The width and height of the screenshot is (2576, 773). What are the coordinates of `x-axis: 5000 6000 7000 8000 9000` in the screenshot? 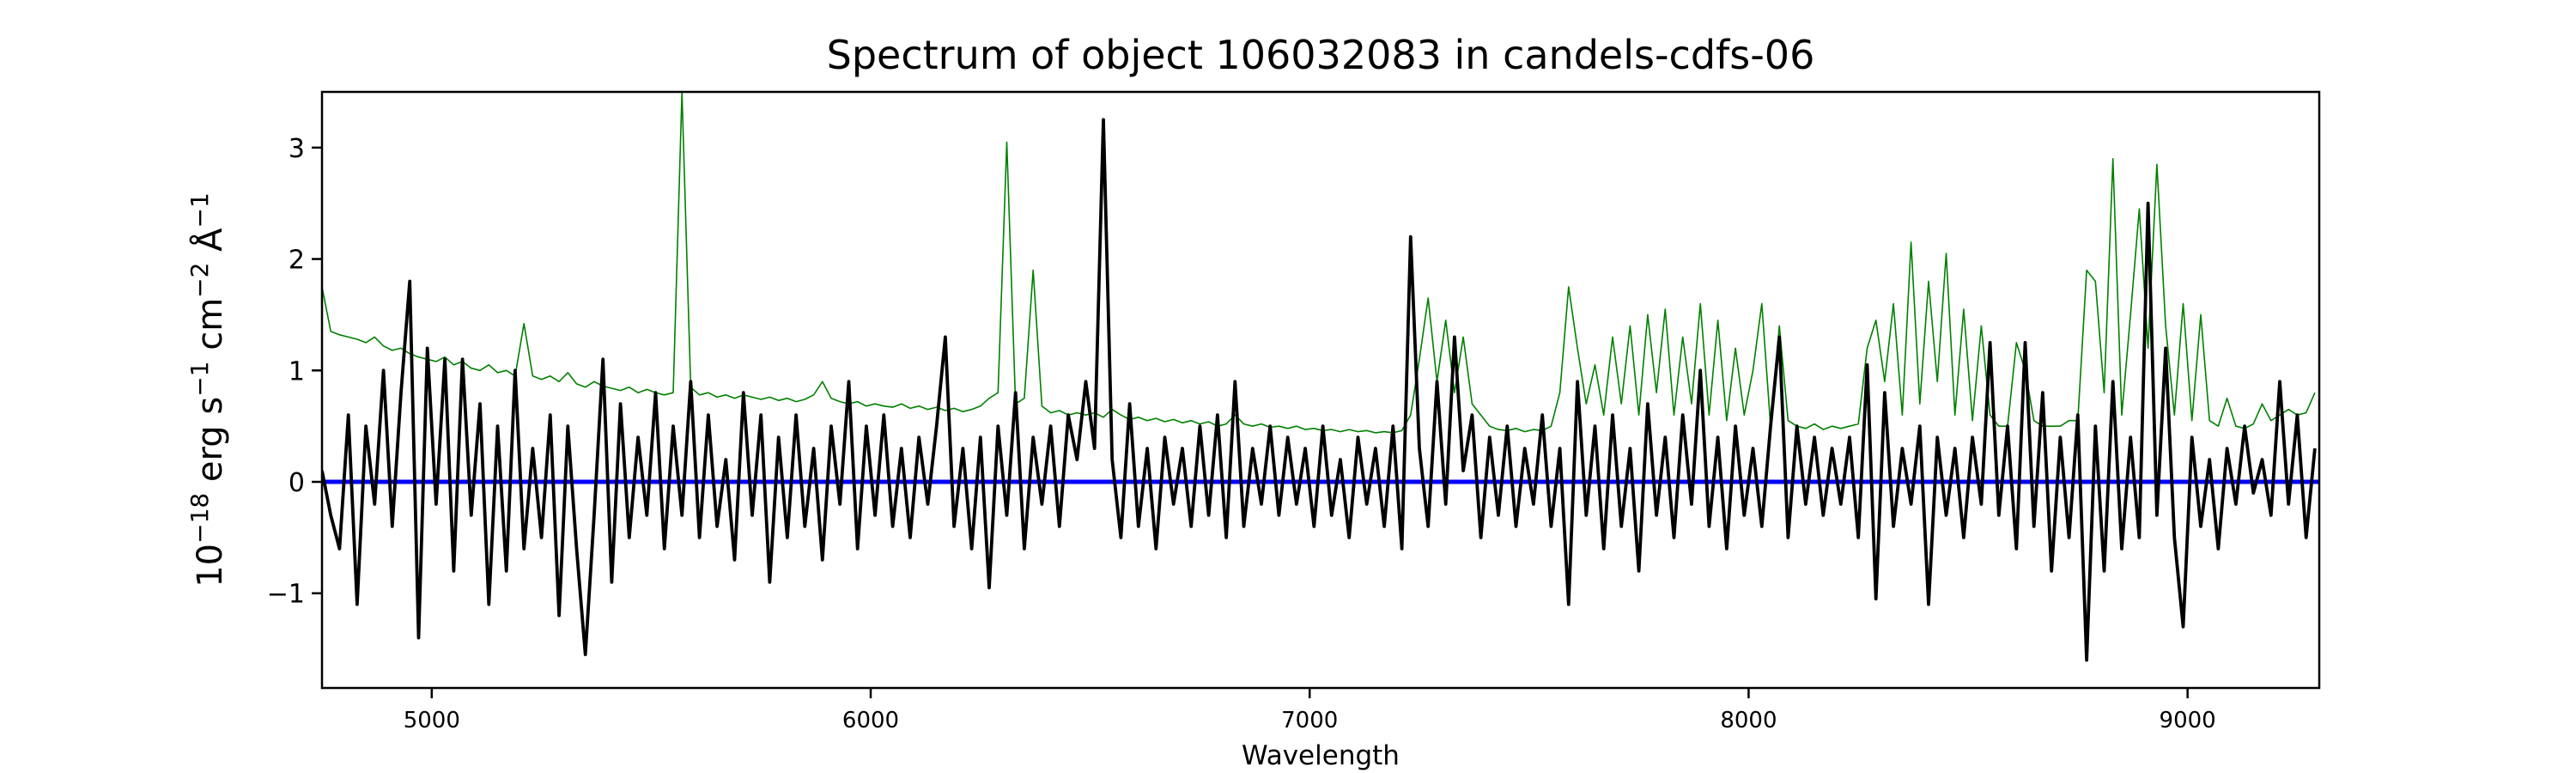 It's located at (1310, 710).